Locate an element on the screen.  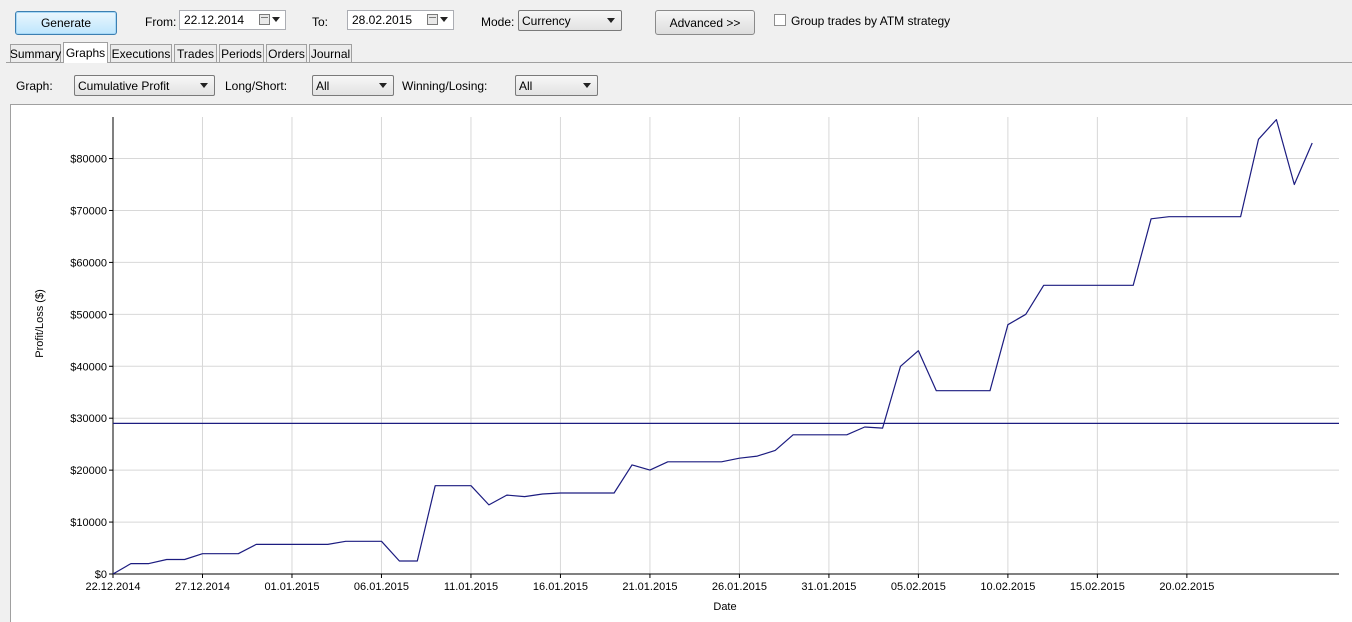
mode-select: Currency is located at coordinates (570, 20).